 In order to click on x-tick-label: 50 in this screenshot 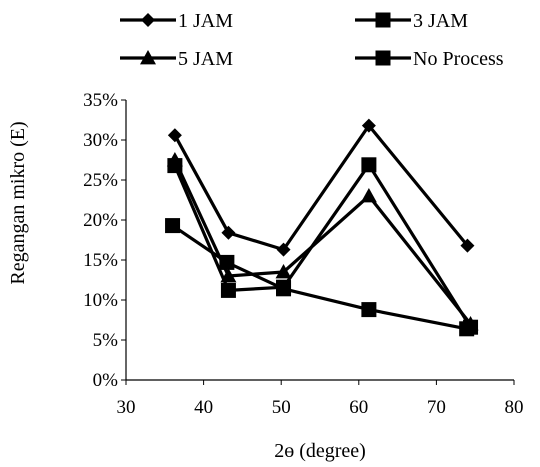, I will do `click(281, 407)`.